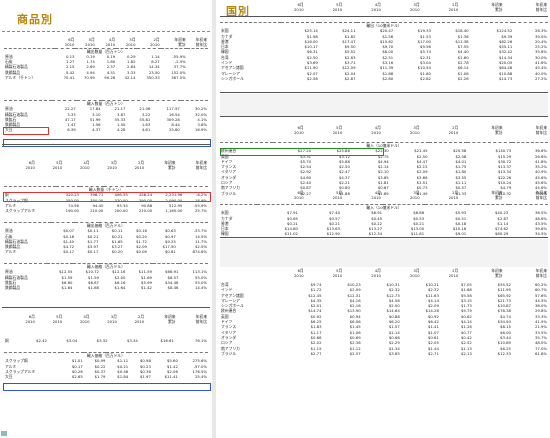 The width and height of the screenshot is (550, 438). I want to click on row-value: $1.81, so click(383, 183).